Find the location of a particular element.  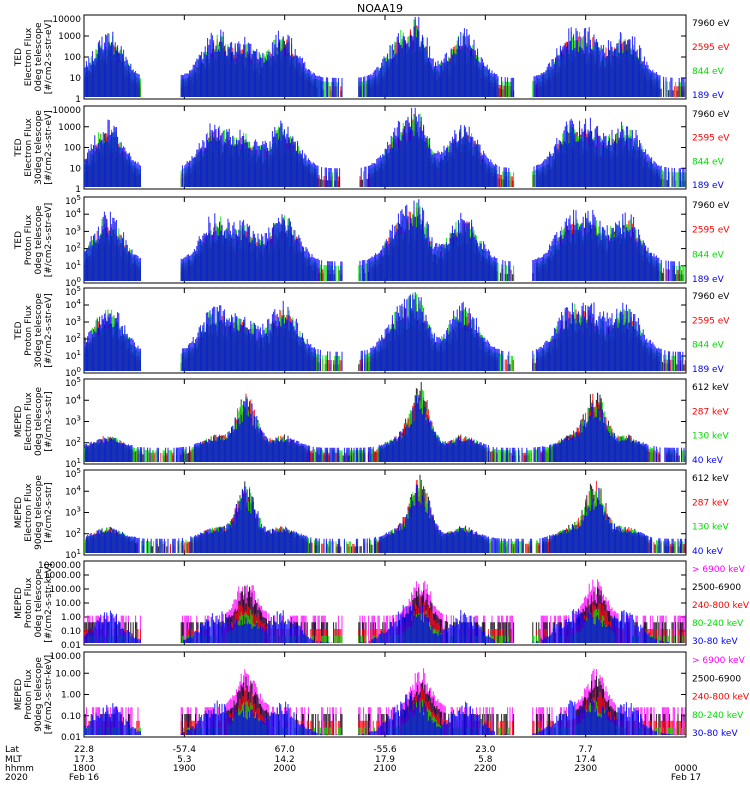

y-tick-label: 10 is located at coordinates (76, 79).